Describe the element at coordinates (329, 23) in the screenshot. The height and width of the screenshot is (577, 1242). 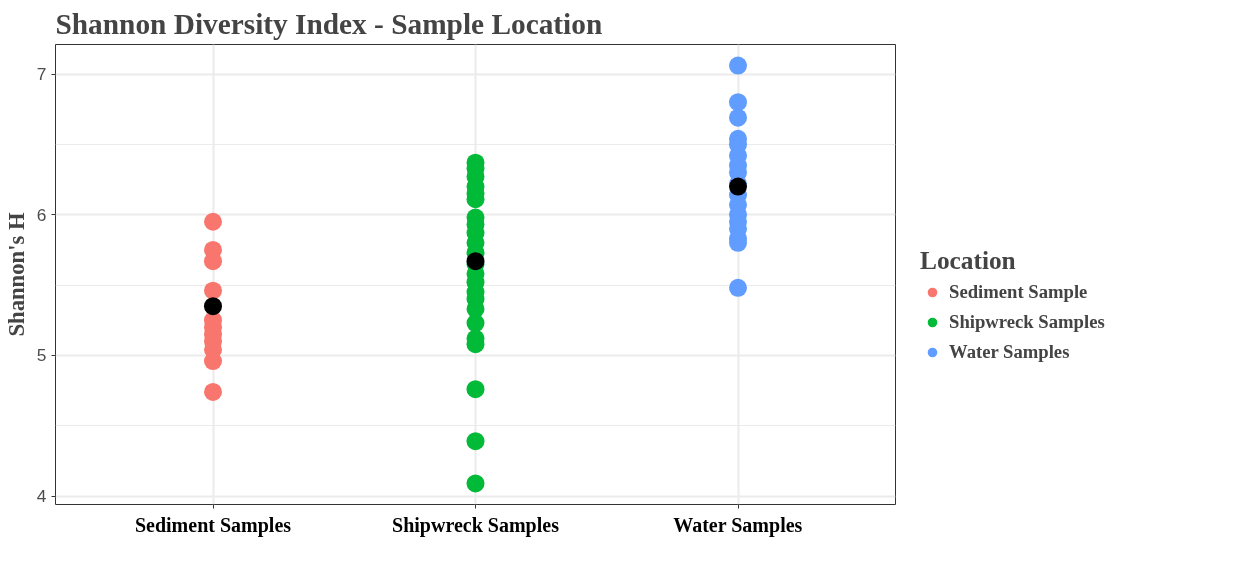
I see `chart-title: Shannon Diversity Index - Sample Location` at that location.